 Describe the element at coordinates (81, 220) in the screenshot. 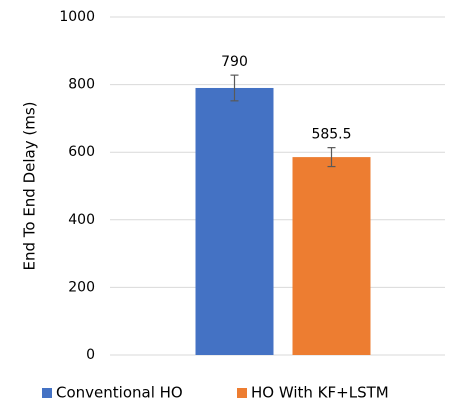

I see `y-tick-label: 400` at that location.